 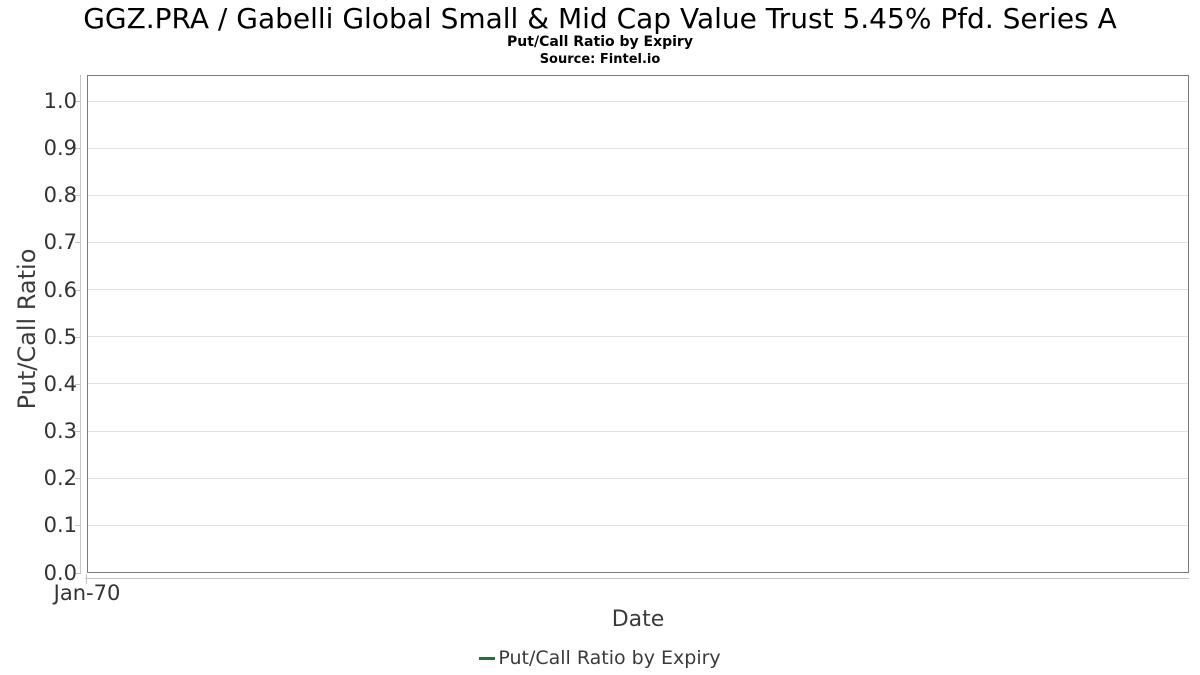 What do you see at coordinates (60, 242) in the screenshot?
I see `y-tick-label-0.7: 0.7` at bounding box center [60, 242].